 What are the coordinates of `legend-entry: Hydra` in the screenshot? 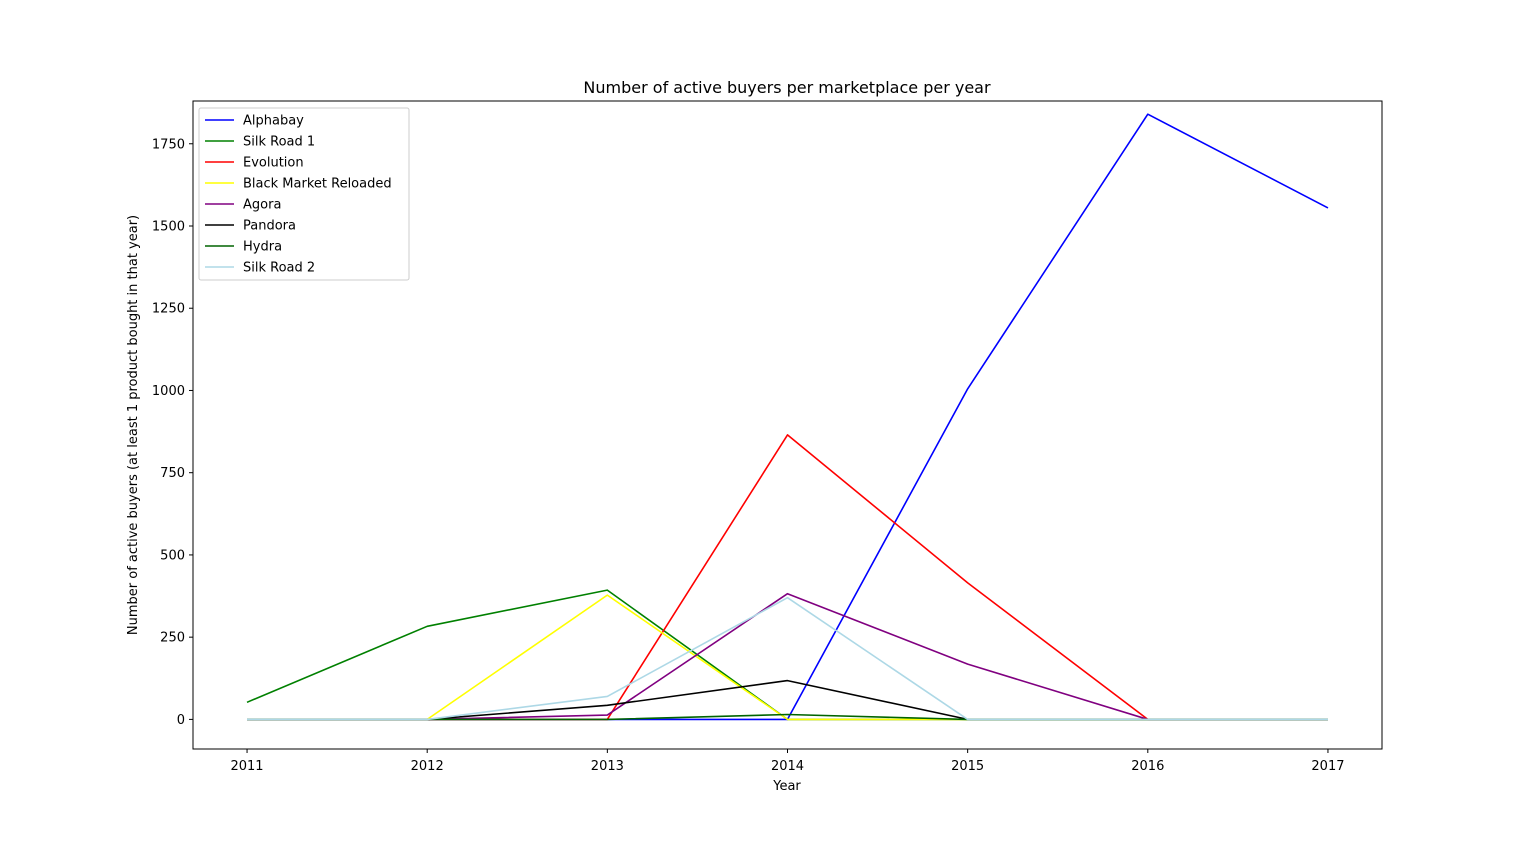 It's located at (262, 247).